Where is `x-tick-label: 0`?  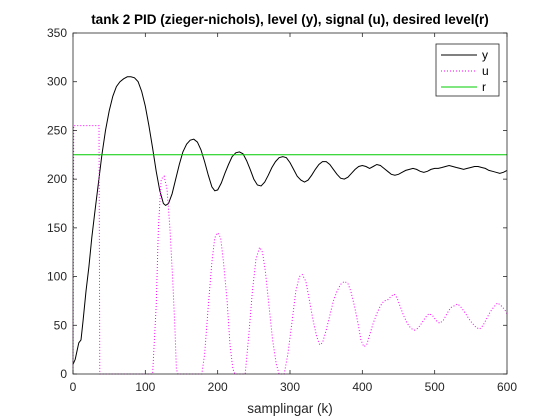
x-tick-label: 0 is located at coordinates (73, 387).